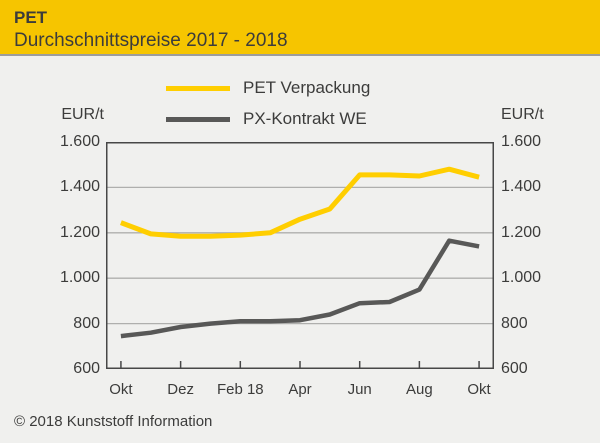  I want to click on y-tick-label-left-1.000: 1.000, so click(79, 278).